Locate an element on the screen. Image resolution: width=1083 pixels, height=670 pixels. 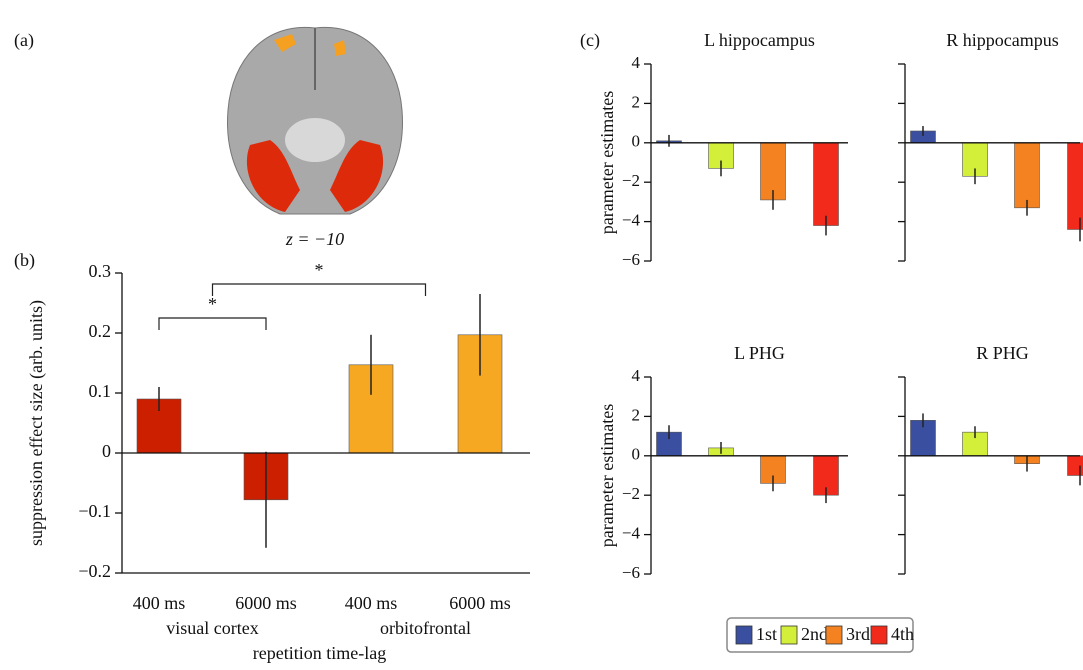
group-label: visual cortex is located at coordinates (212, 628).